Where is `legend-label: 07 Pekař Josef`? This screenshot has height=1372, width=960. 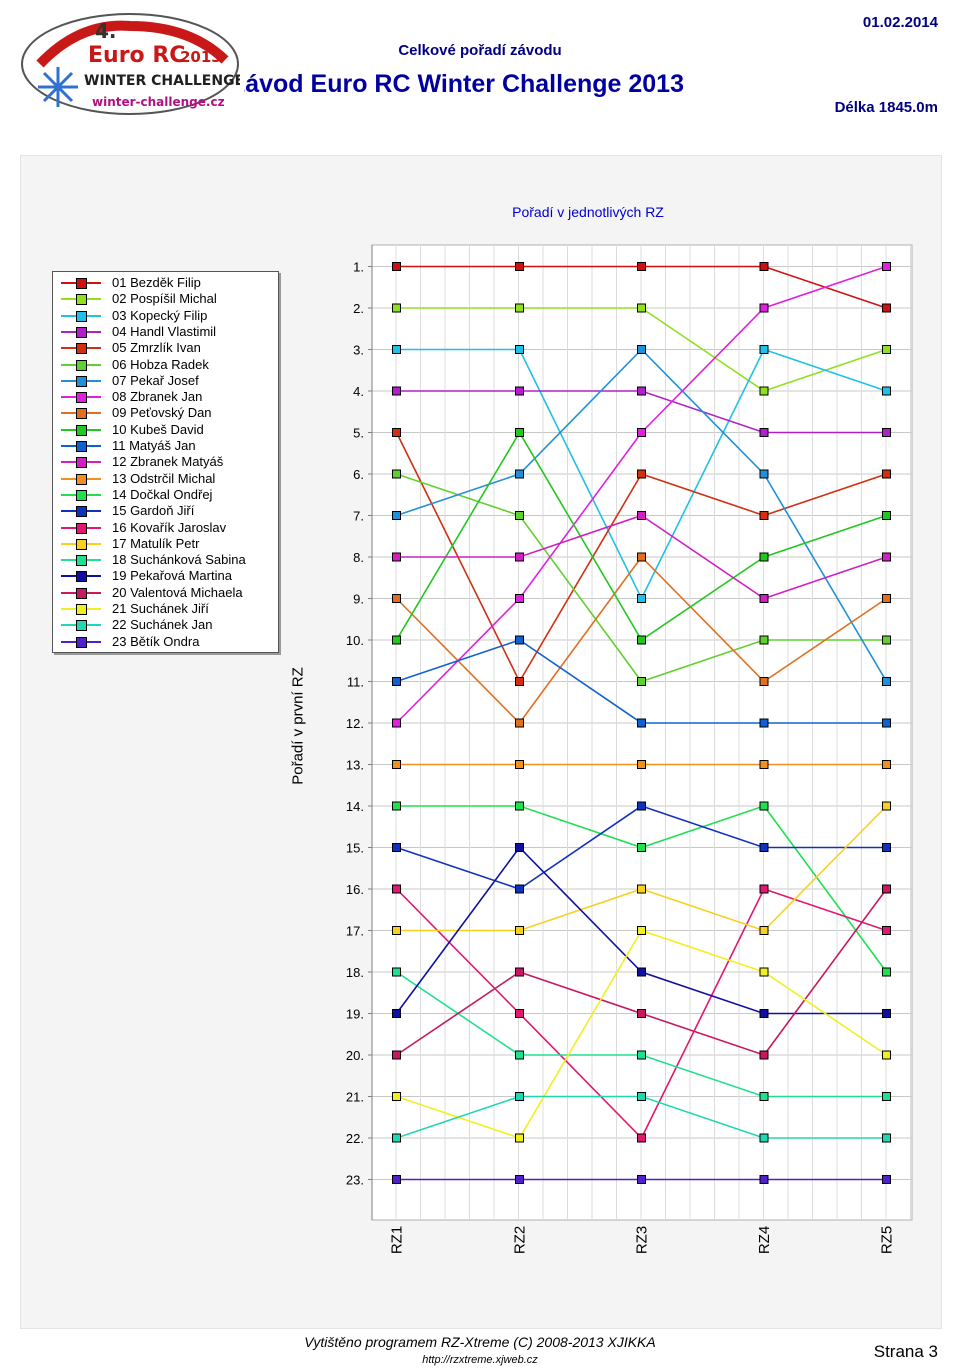
legend-label: 07 Pekař Josef is located at coordinates (155, 380).